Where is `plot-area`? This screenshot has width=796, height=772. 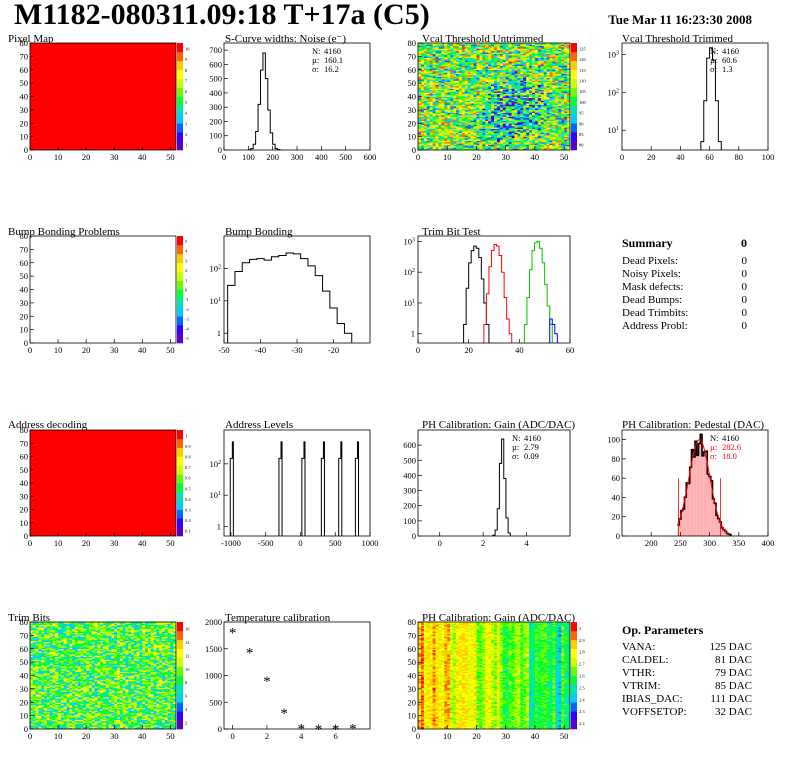
plot-area is located at coordinates (494, 97).